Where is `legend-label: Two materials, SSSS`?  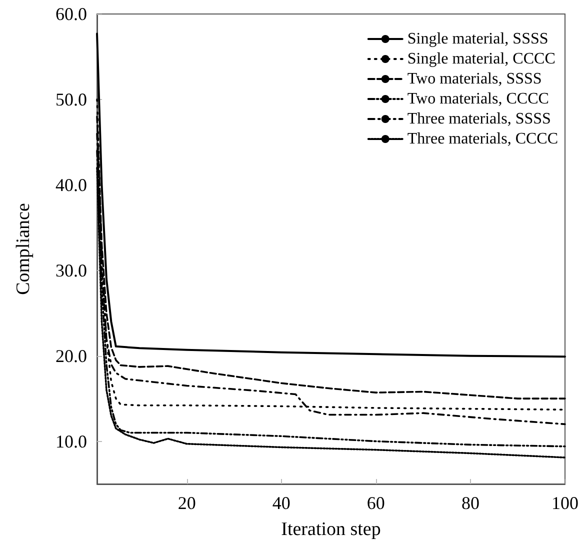
legend-label: Two materials, SSSS is located at coordinates (474, 79).